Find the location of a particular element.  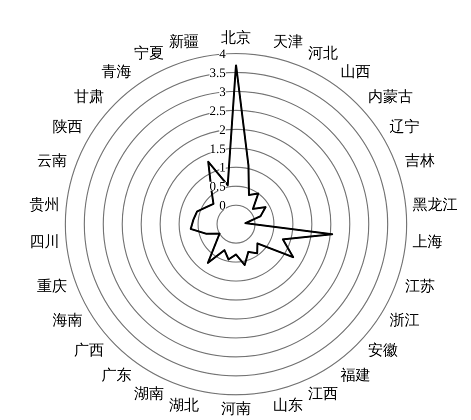

spoke-label: 贵州 is located at coordinates (44, 205).